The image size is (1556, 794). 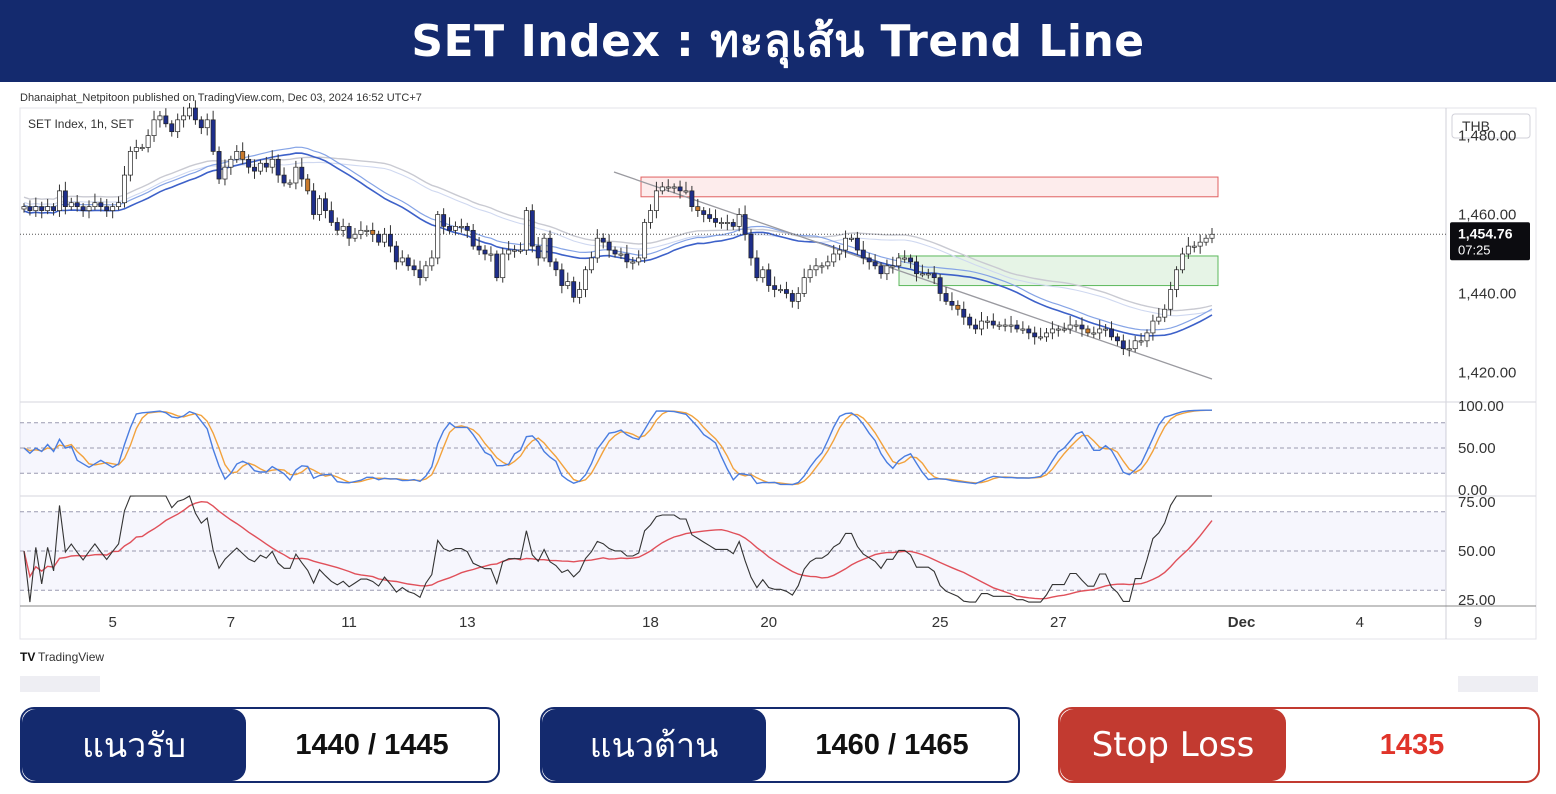 What do you see at coordinates (1058, 622) in the screenshot?
I see `time-tick-label: 27` at bounding box center [1058, 622].